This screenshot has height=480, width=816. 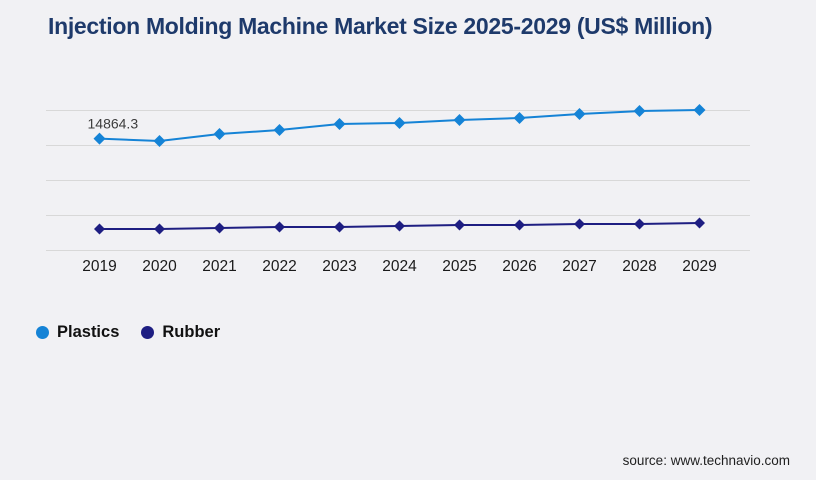 I want to click on rubber-point-2027, so click(x=579, y=224).